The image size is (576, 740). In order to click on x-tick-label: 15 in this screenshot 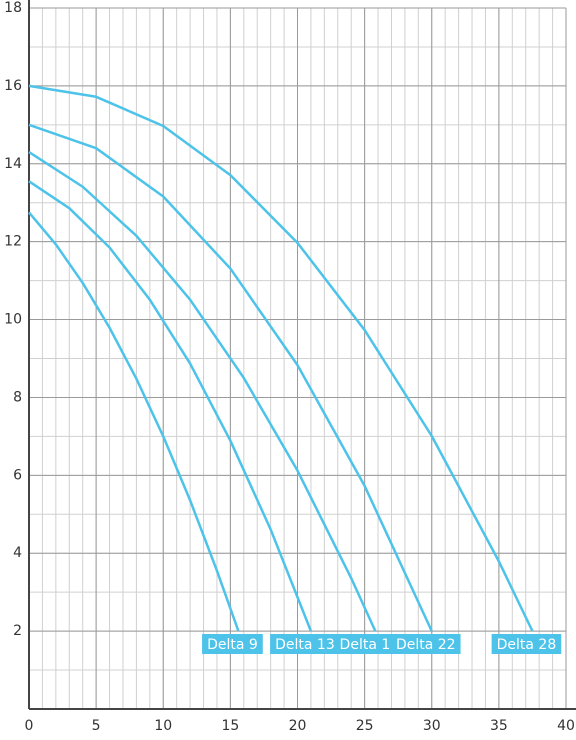, I will do `click(230, 726)`.